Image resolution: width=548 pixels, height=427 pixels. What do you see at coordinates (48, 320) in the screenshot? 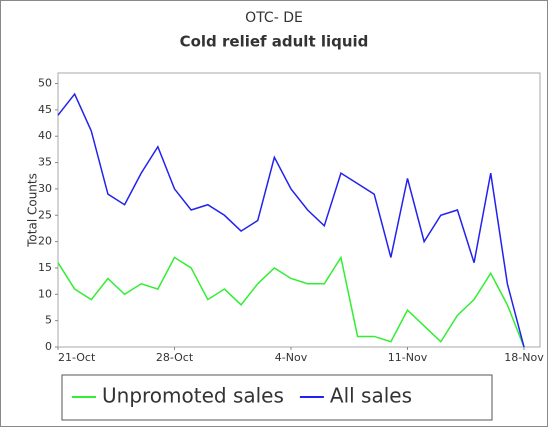
I see `y-tick-label: 5` at bounding box center [48, 320].